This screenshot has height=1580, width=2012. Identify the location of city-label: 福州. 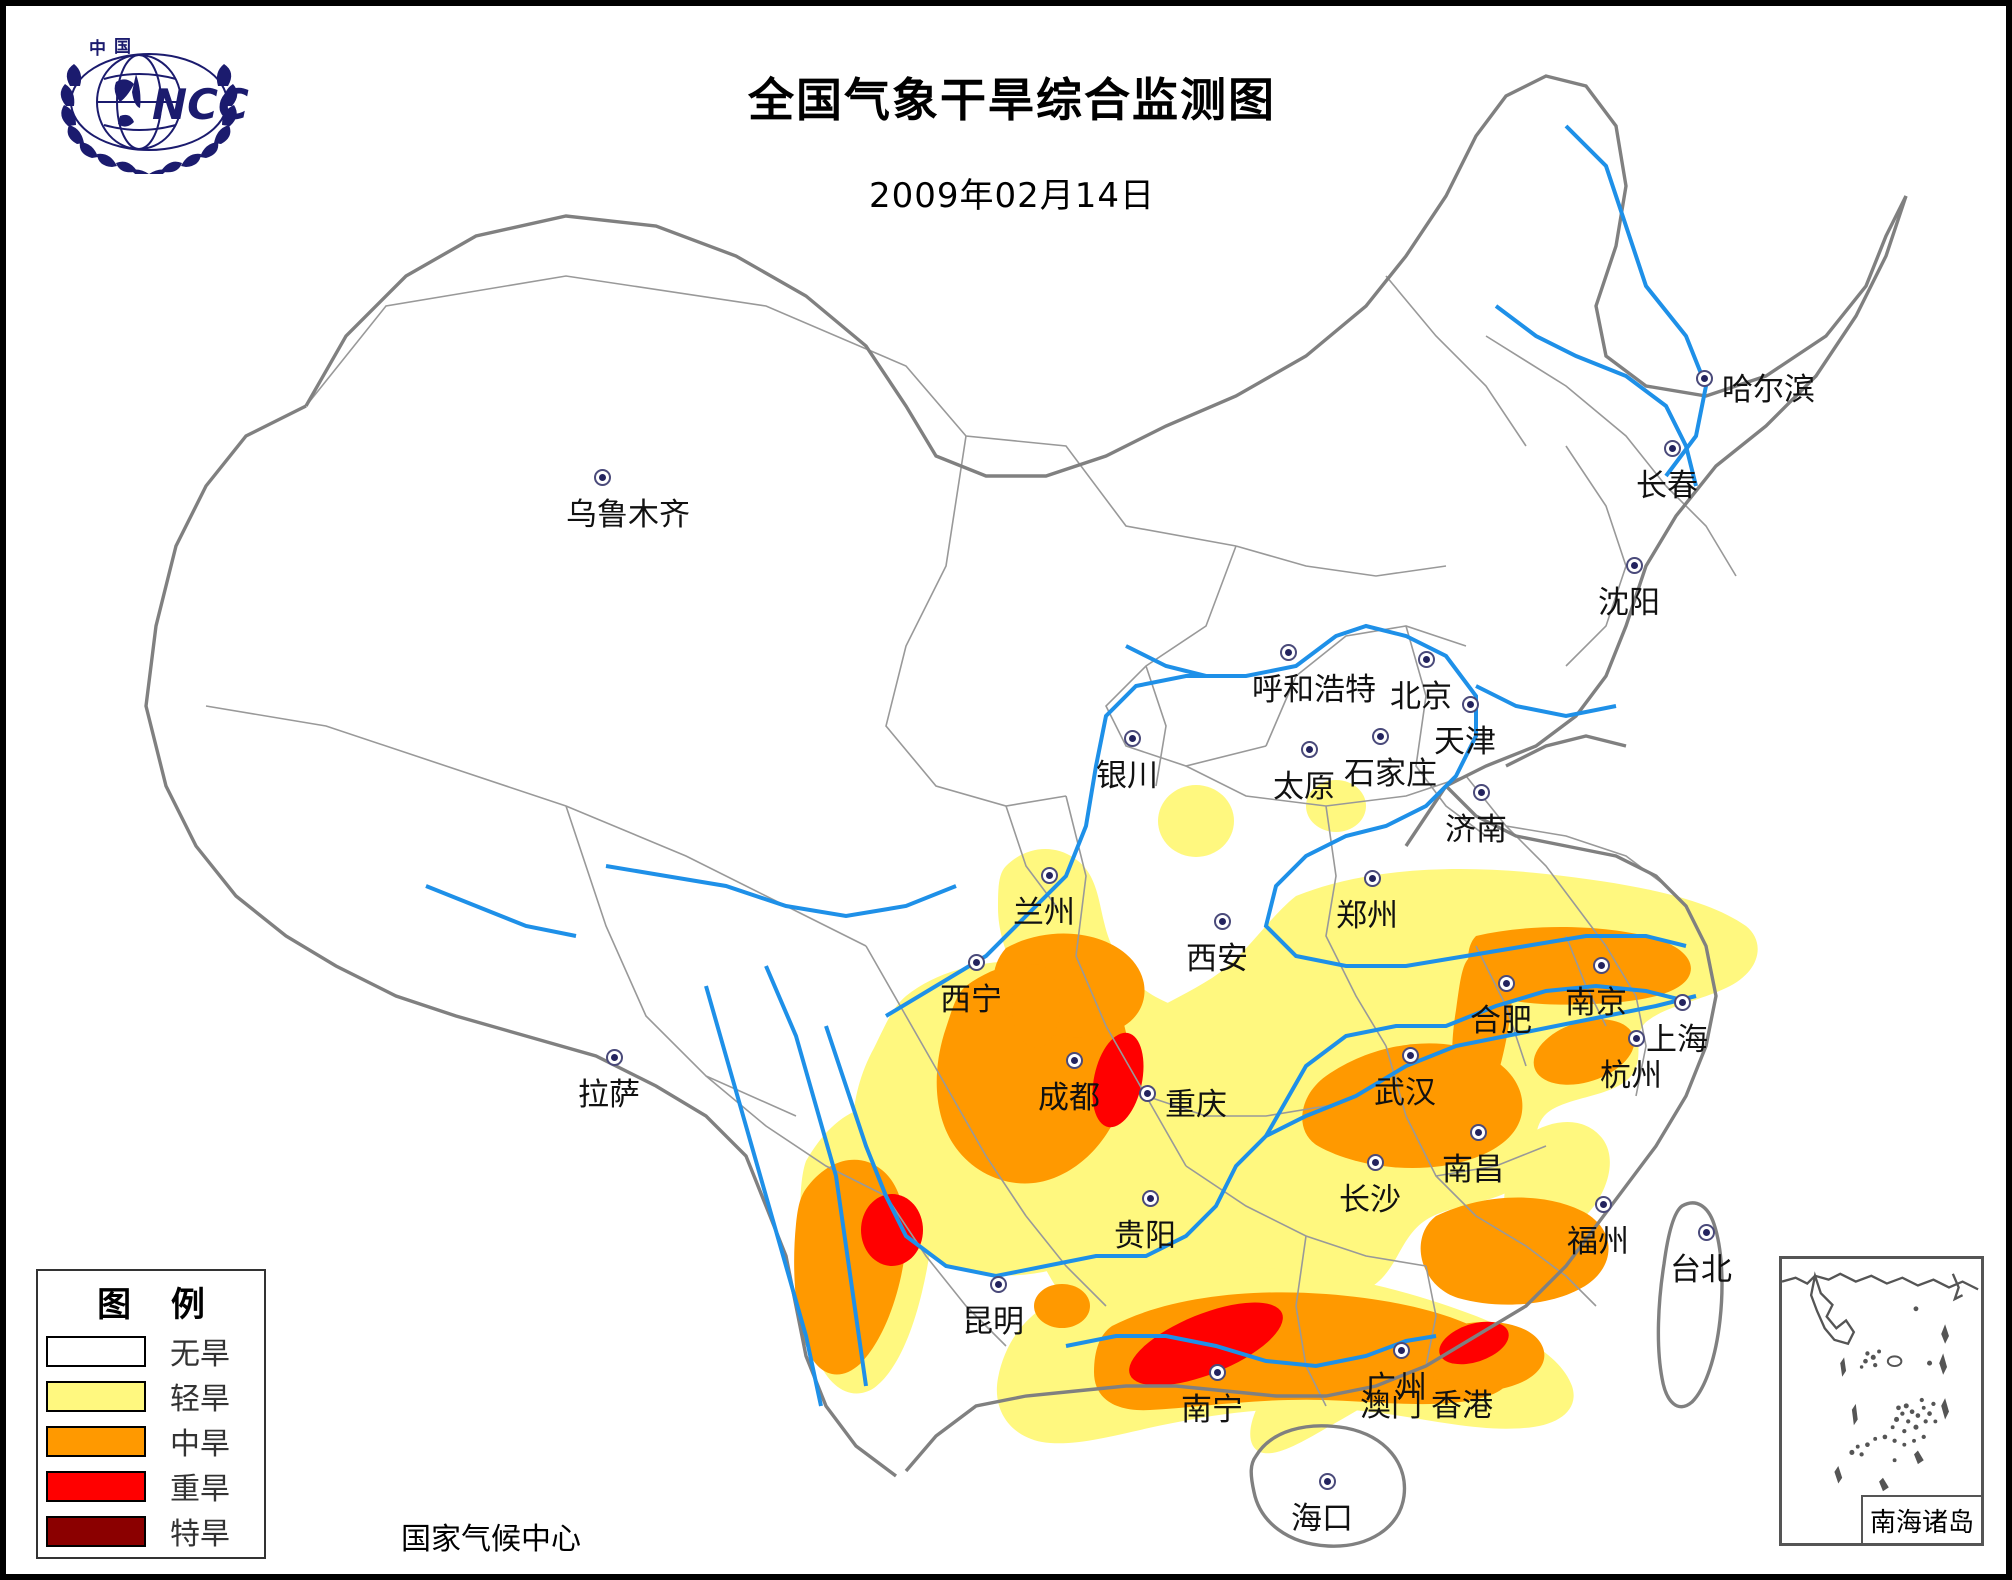
(1598, 1242).